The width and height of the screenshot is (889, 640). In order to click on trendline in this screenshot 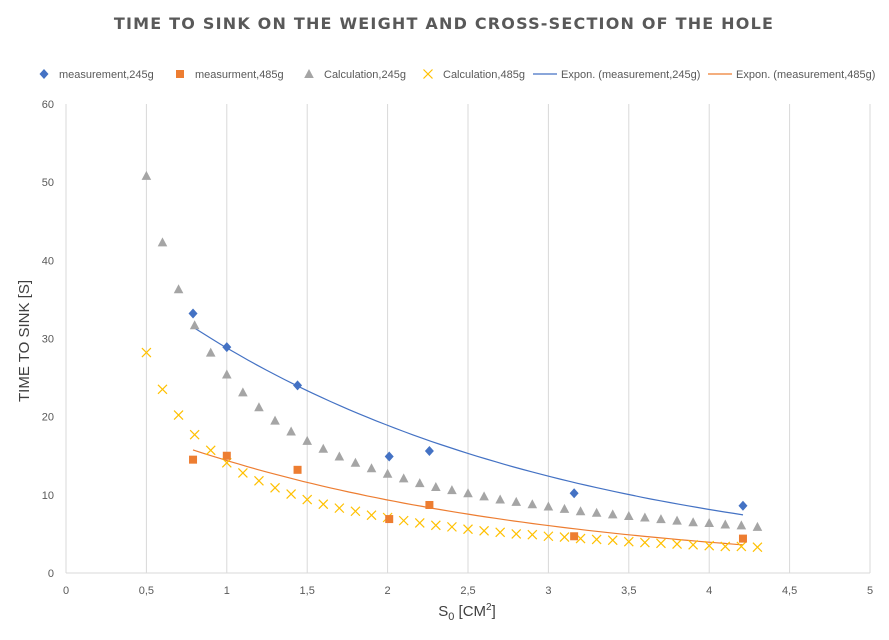, I will do `click(468, 497)`.